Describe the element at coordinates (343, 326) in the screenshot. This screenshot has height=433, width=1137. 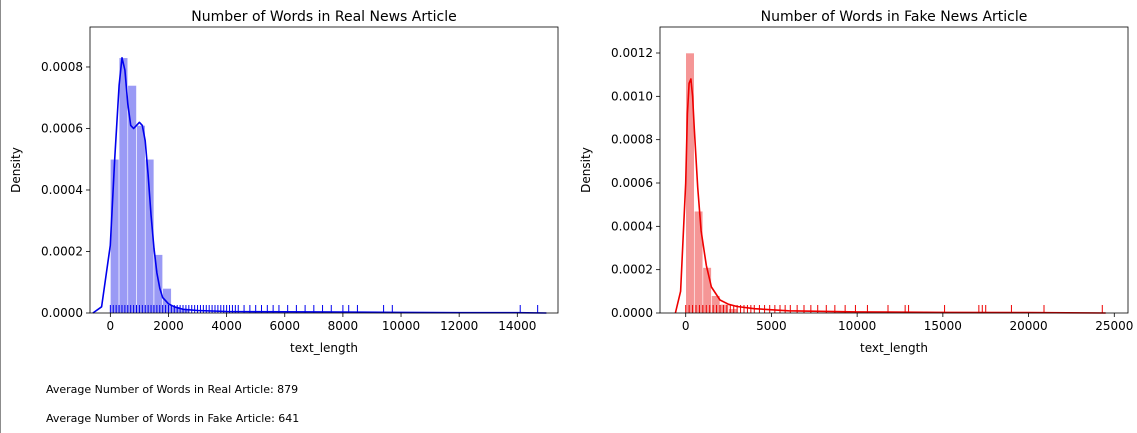
I see `x-tick-label: 8000` at that location.